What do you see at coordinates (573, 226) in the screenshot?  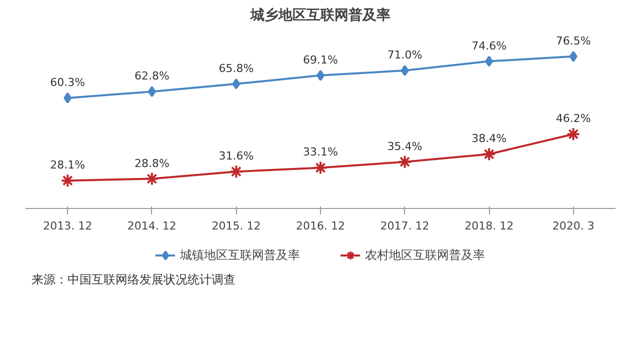 I see `x-tick-label: 2020. 3` at bounding box center [573, 226].